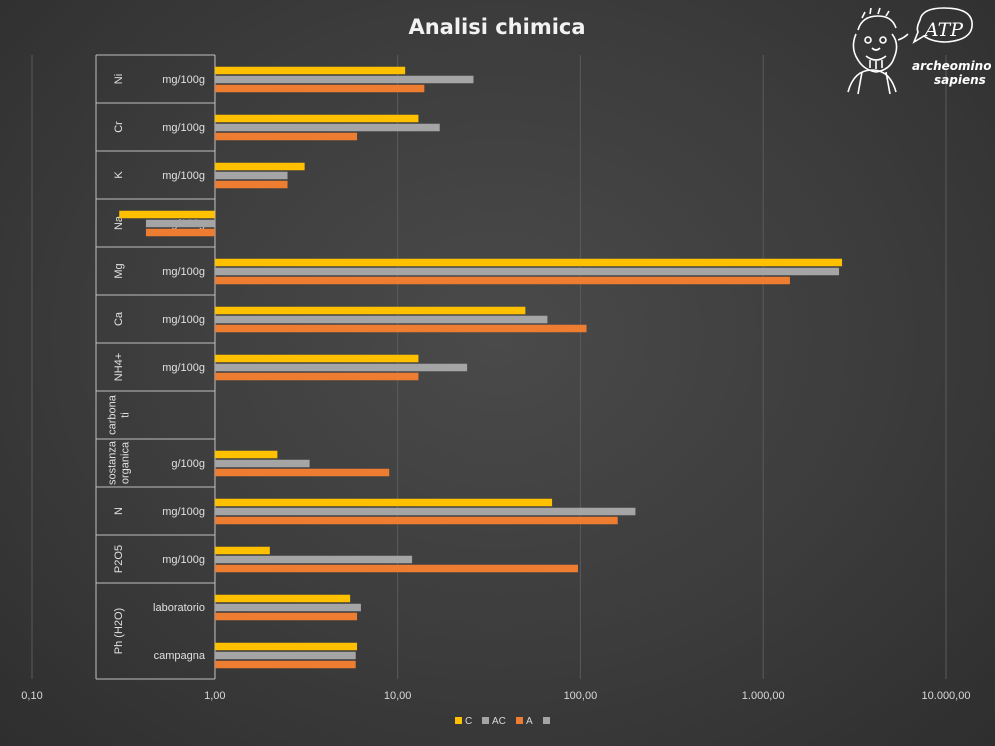  What do you see at coordinates (499, 721) in the screenshot?
I see `legend-label-1: AC` at bounding box center [499, 721].